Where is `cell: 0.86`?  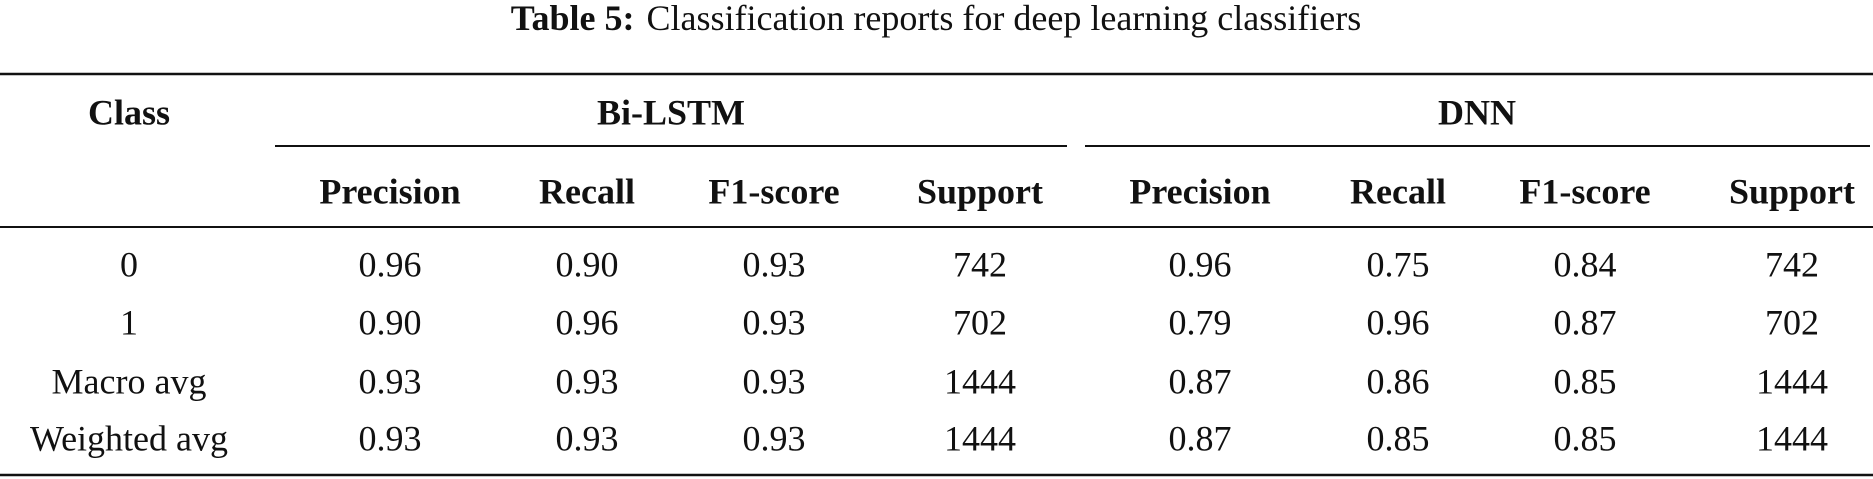
cell: 0.86 is located at coordinates (1398, 381).